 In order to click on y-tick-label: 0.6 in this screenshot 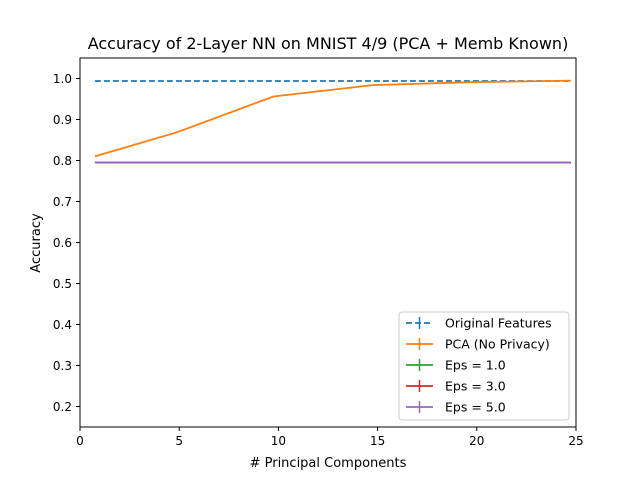, I will do `click(62, 243)`.